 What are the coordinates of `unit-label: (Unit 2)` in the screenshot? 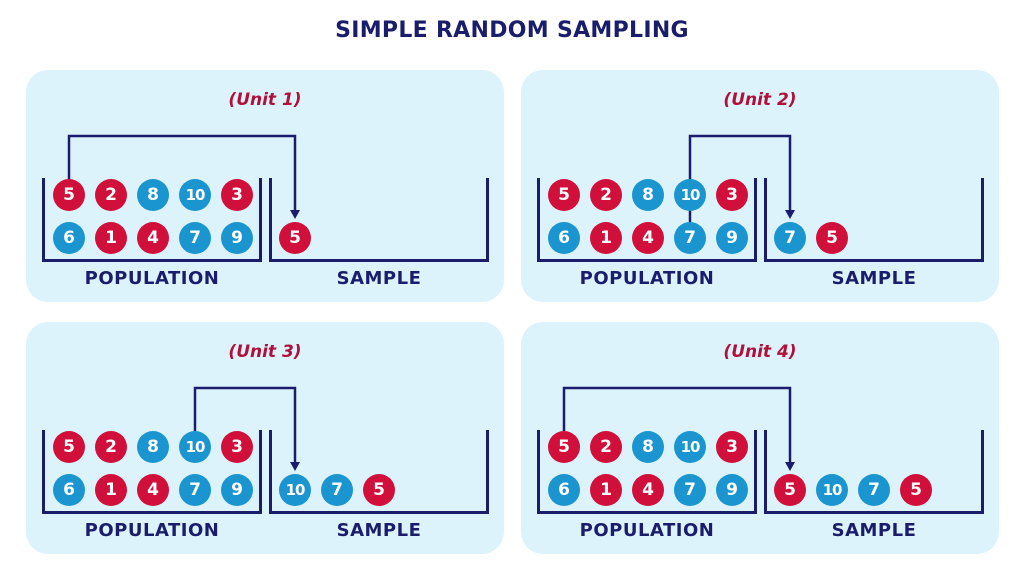 It's located at (760, 100).